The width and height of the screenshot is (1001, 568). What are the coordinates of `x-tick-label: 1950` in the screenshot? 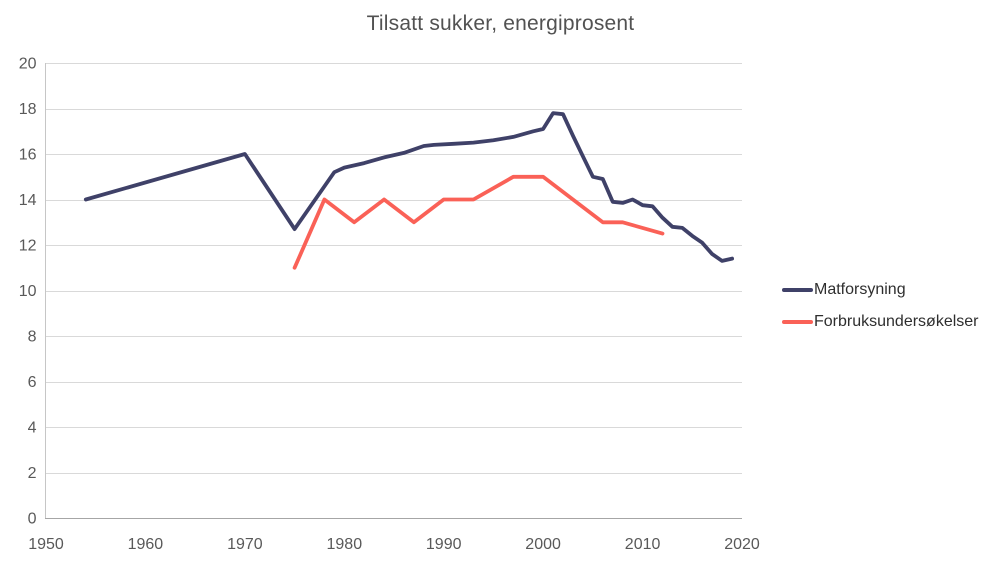 It's located at (46, 544).